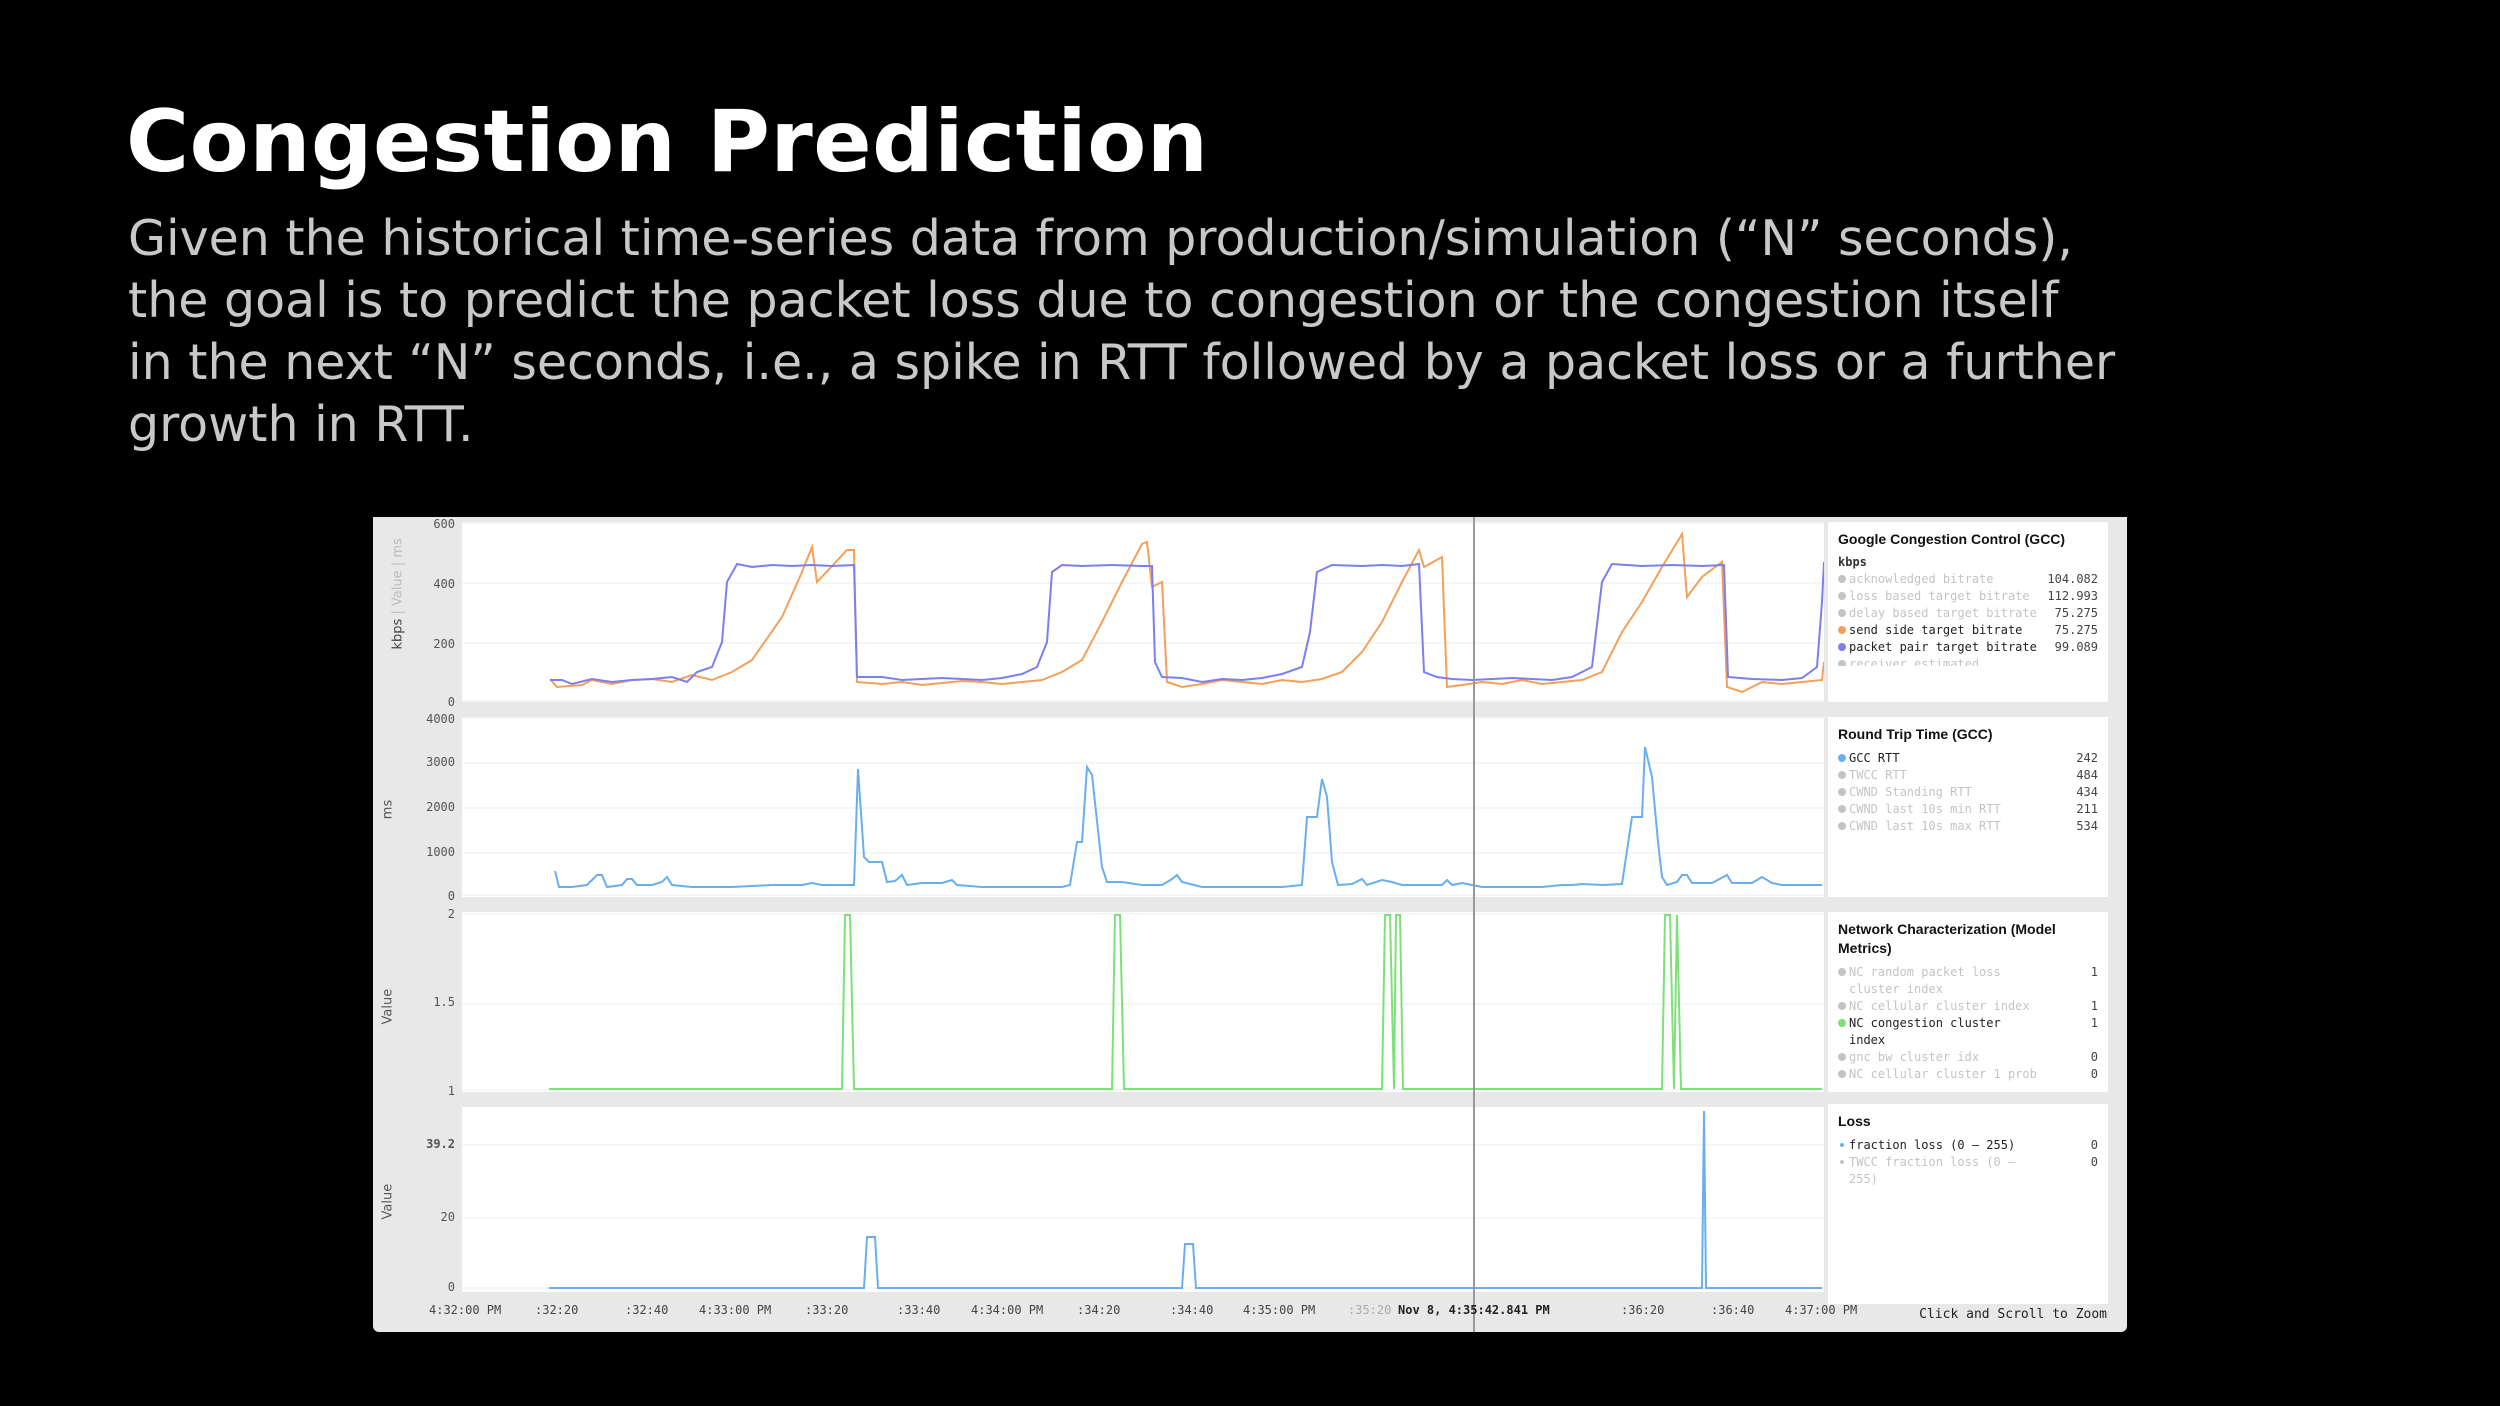 The image size is (2500, 1406). Describe the element at coordinates (1188, 817) in the screenshot. I see `gcc-rtt-line` at that location.